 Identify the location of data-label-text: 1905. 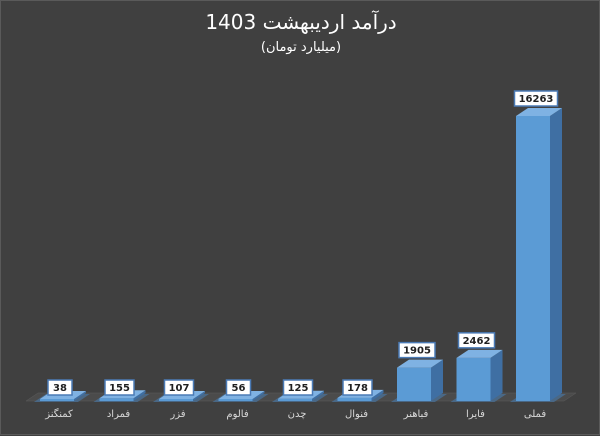
(417, 351).